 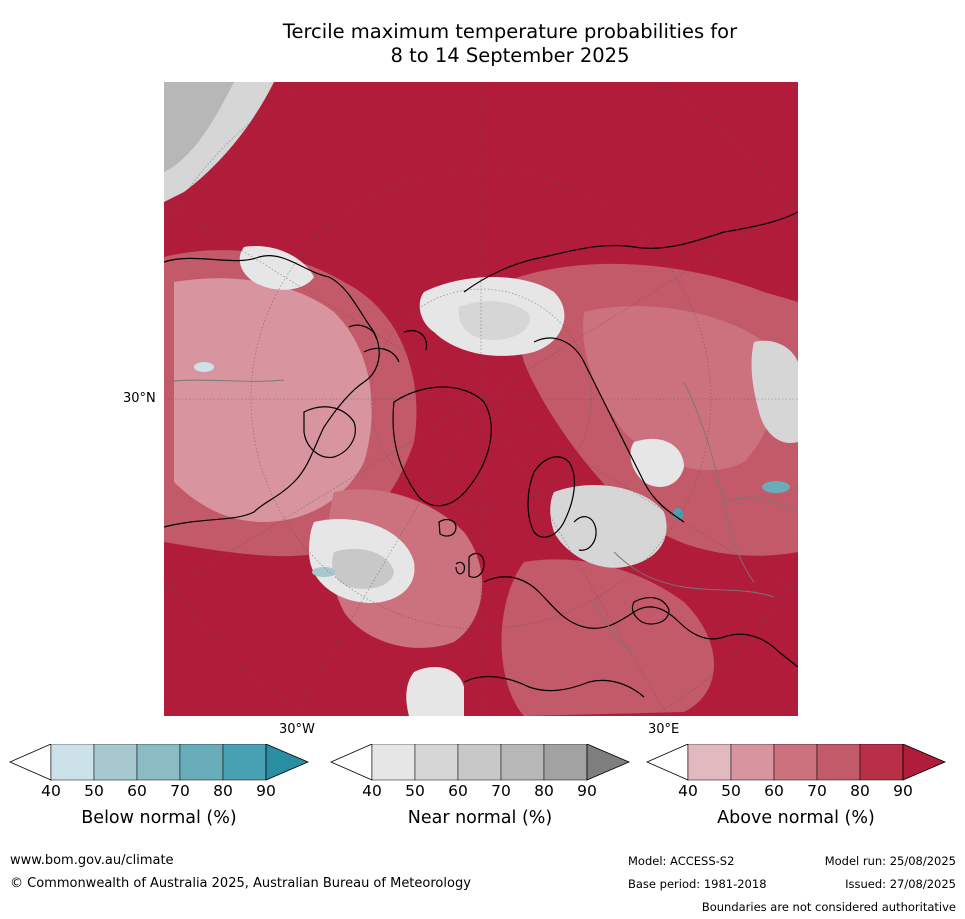 I want to click on coast-british-isles, so click(x=470, y=565).